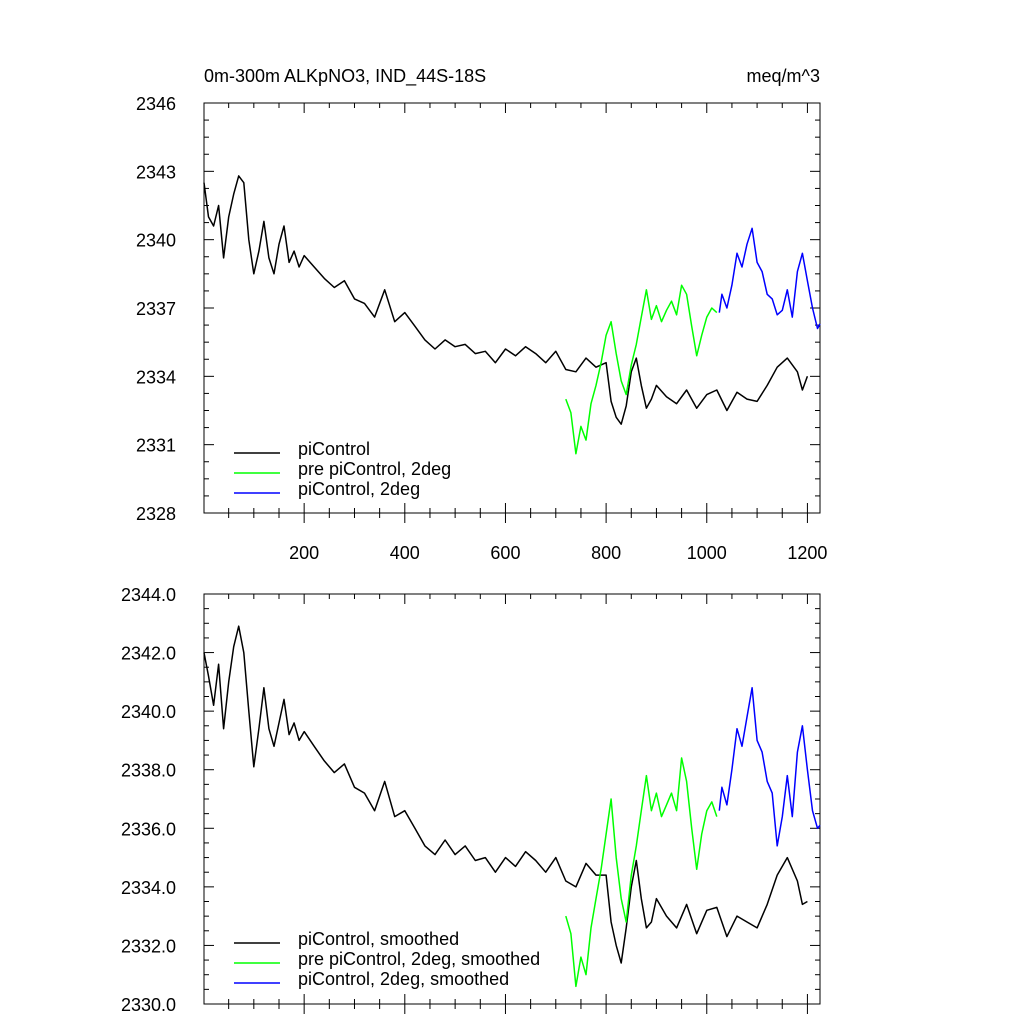 This screenshot has height=1024, width=1024. Describe the element at coordinates (505, 553) in the screenshot. I see `x-tick-label: 600` at that location.